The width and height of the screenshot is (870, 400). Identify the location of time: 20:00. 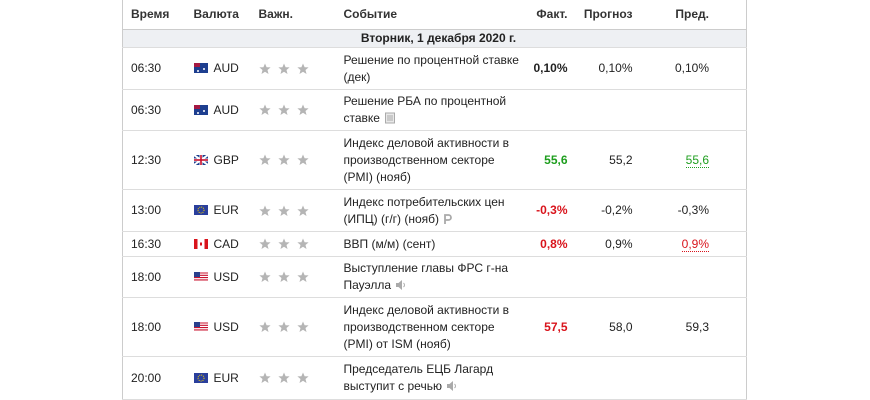
(154, 378).